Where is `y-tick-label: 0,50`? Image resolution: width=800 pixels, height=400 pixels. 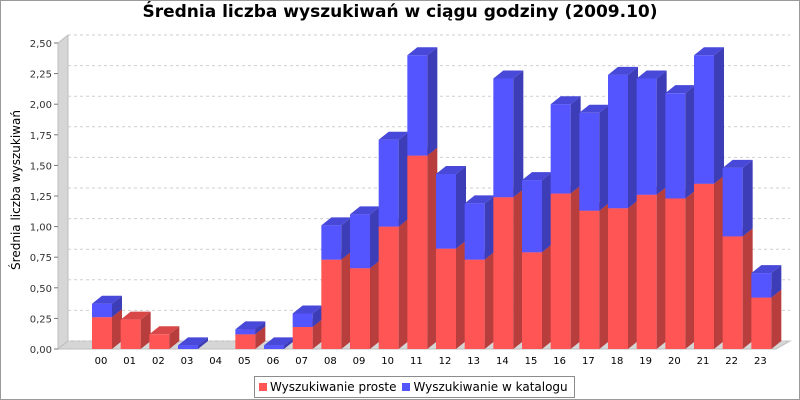
y-tick-label: 0,50 is located at coordinates (41, 289).